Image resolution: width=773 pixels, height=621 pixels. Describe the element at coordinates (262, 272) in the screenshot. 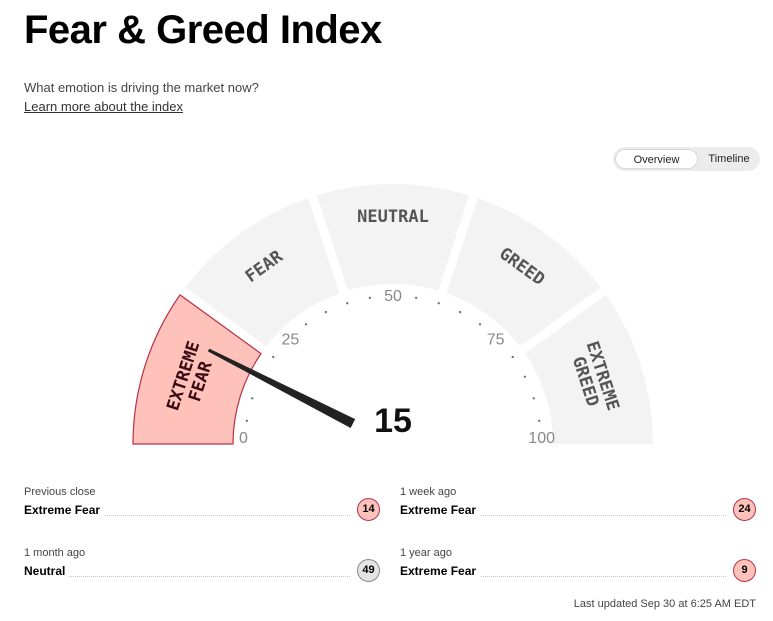

I see `segment-fear` at that location.